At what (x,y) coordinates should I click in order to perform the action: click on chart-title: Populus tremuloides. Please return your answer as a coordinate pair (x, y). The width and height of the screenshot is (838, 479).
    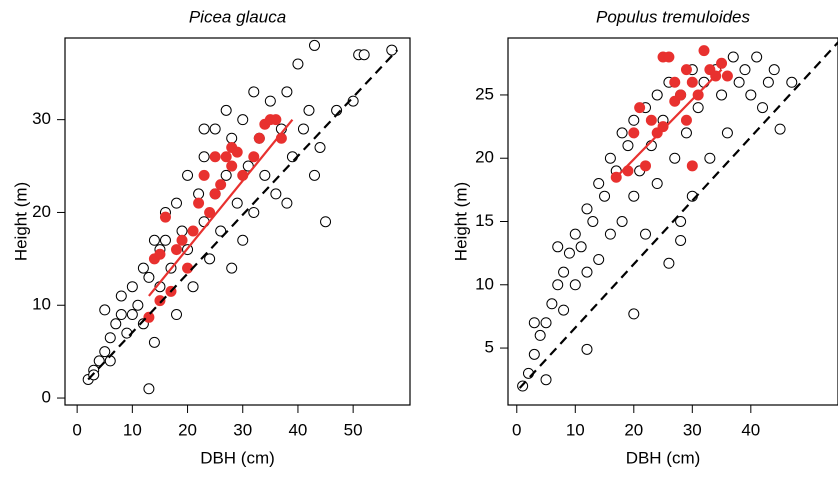
    Looking at the image, I should click on (673, 16).